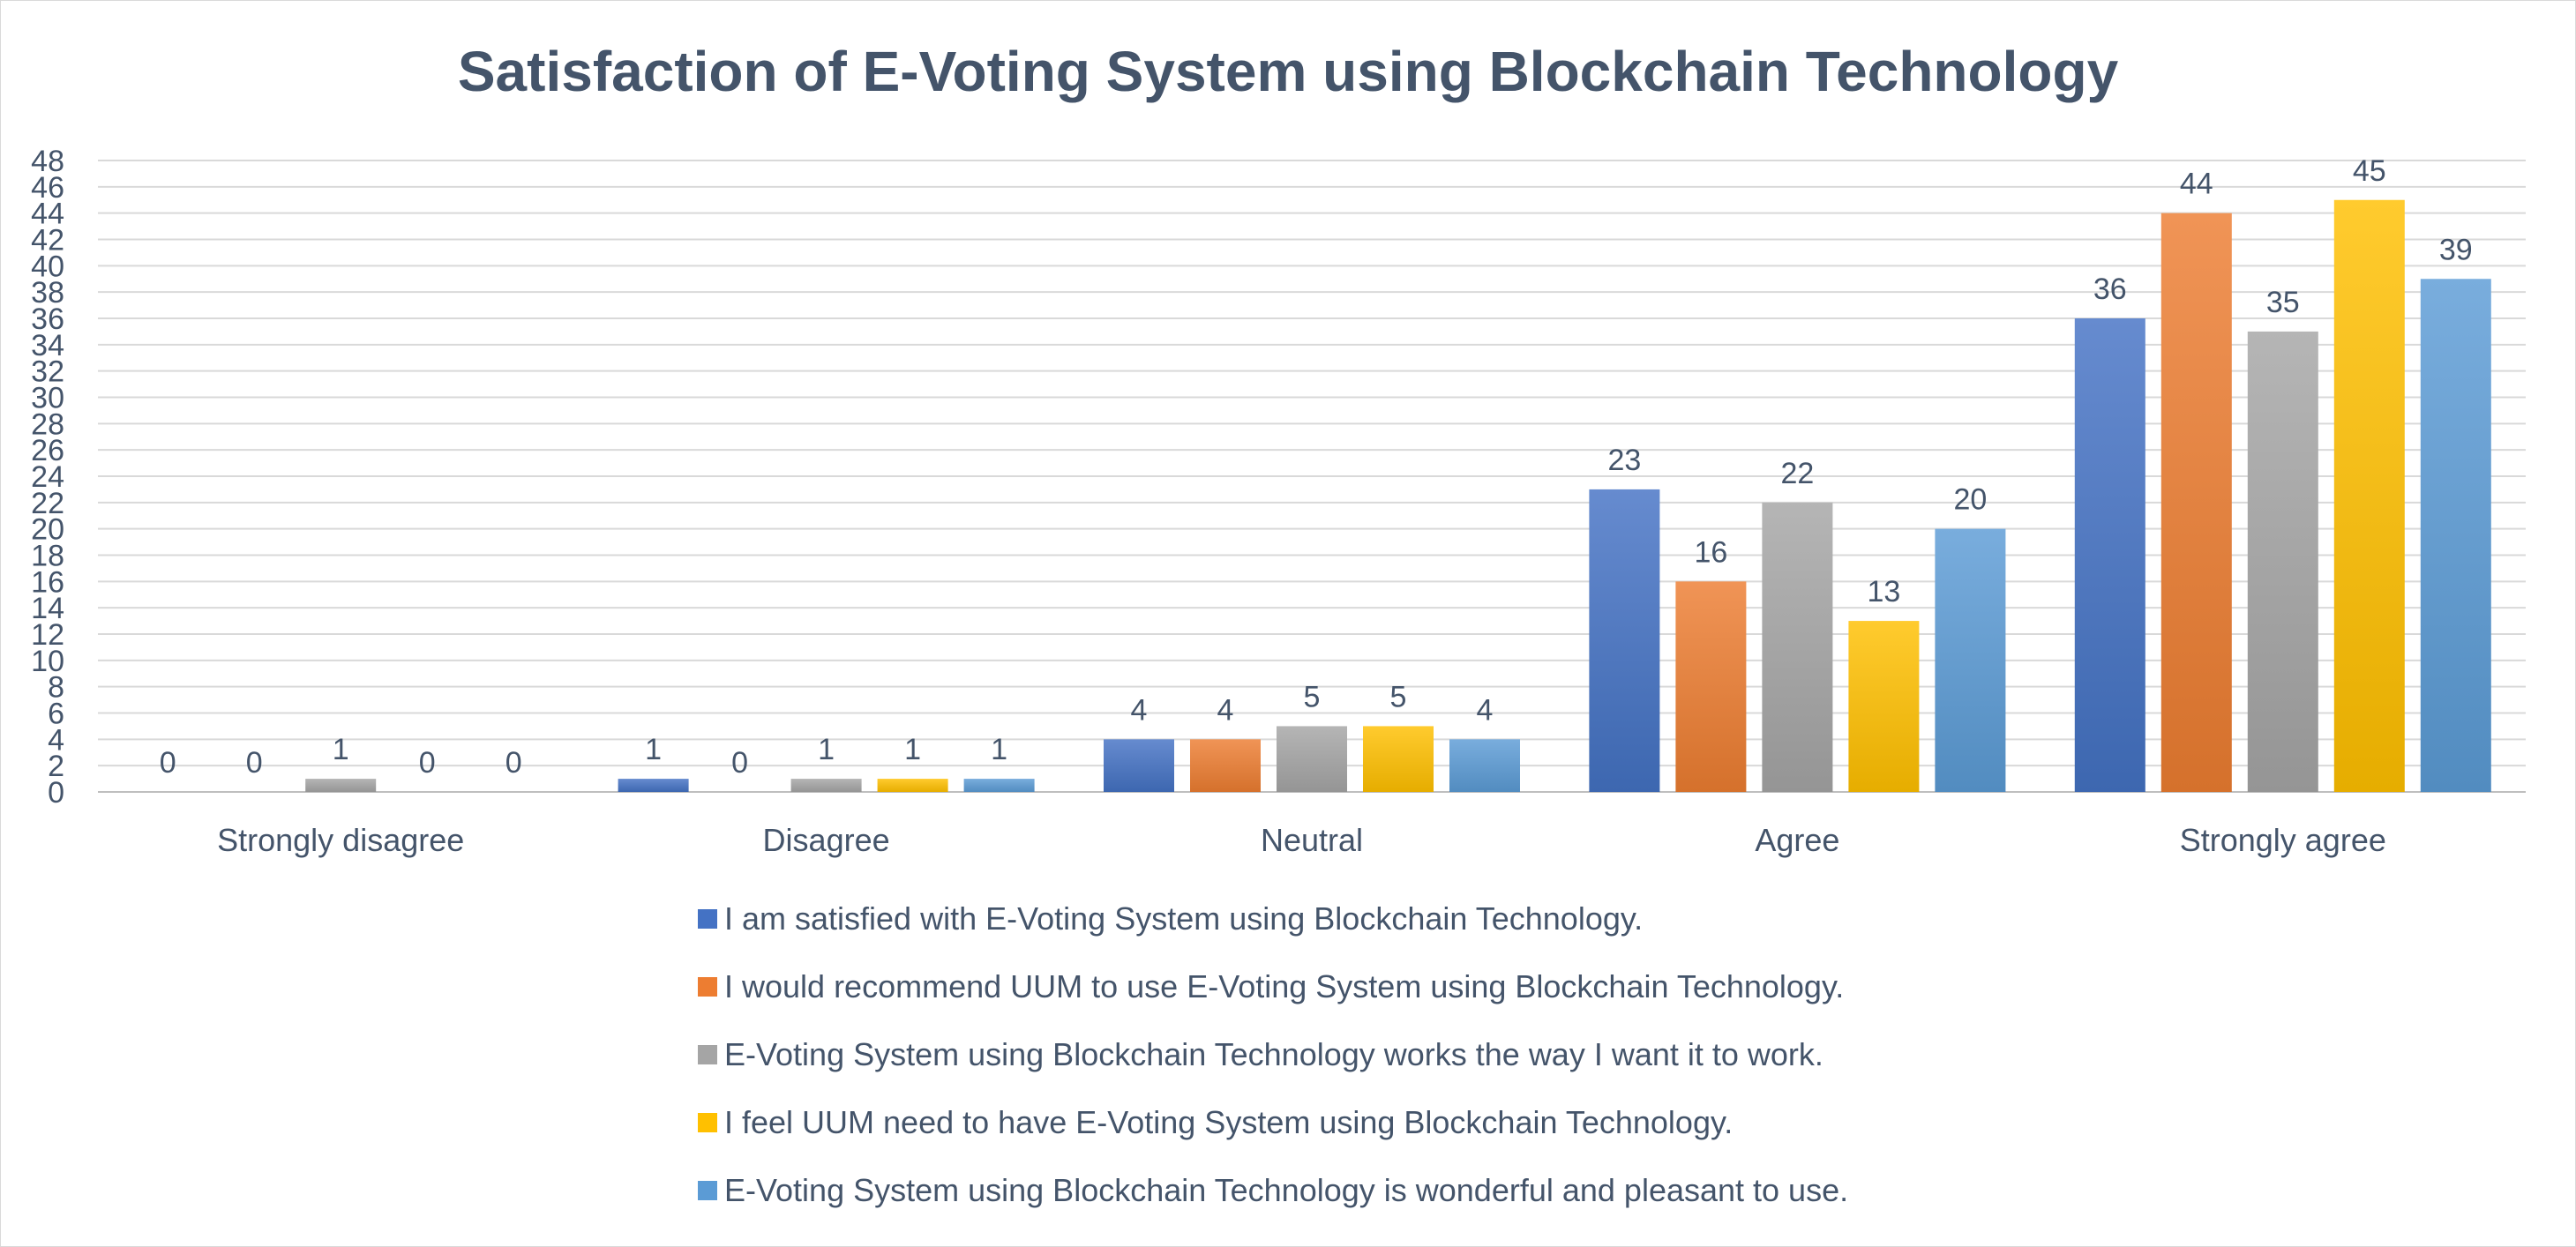 The image size is (2576, 1247). What do you see at coordinates (48, 161) in the screenshot?
I see `y-tick-label: 48` at bounding box center [48, 161].